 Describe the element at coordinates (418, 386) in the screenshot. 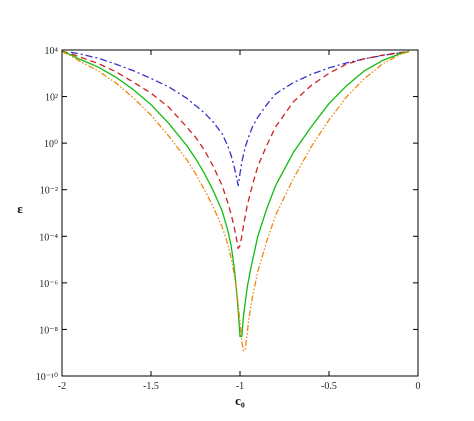

I see `x-tick-label: 0` at that location.